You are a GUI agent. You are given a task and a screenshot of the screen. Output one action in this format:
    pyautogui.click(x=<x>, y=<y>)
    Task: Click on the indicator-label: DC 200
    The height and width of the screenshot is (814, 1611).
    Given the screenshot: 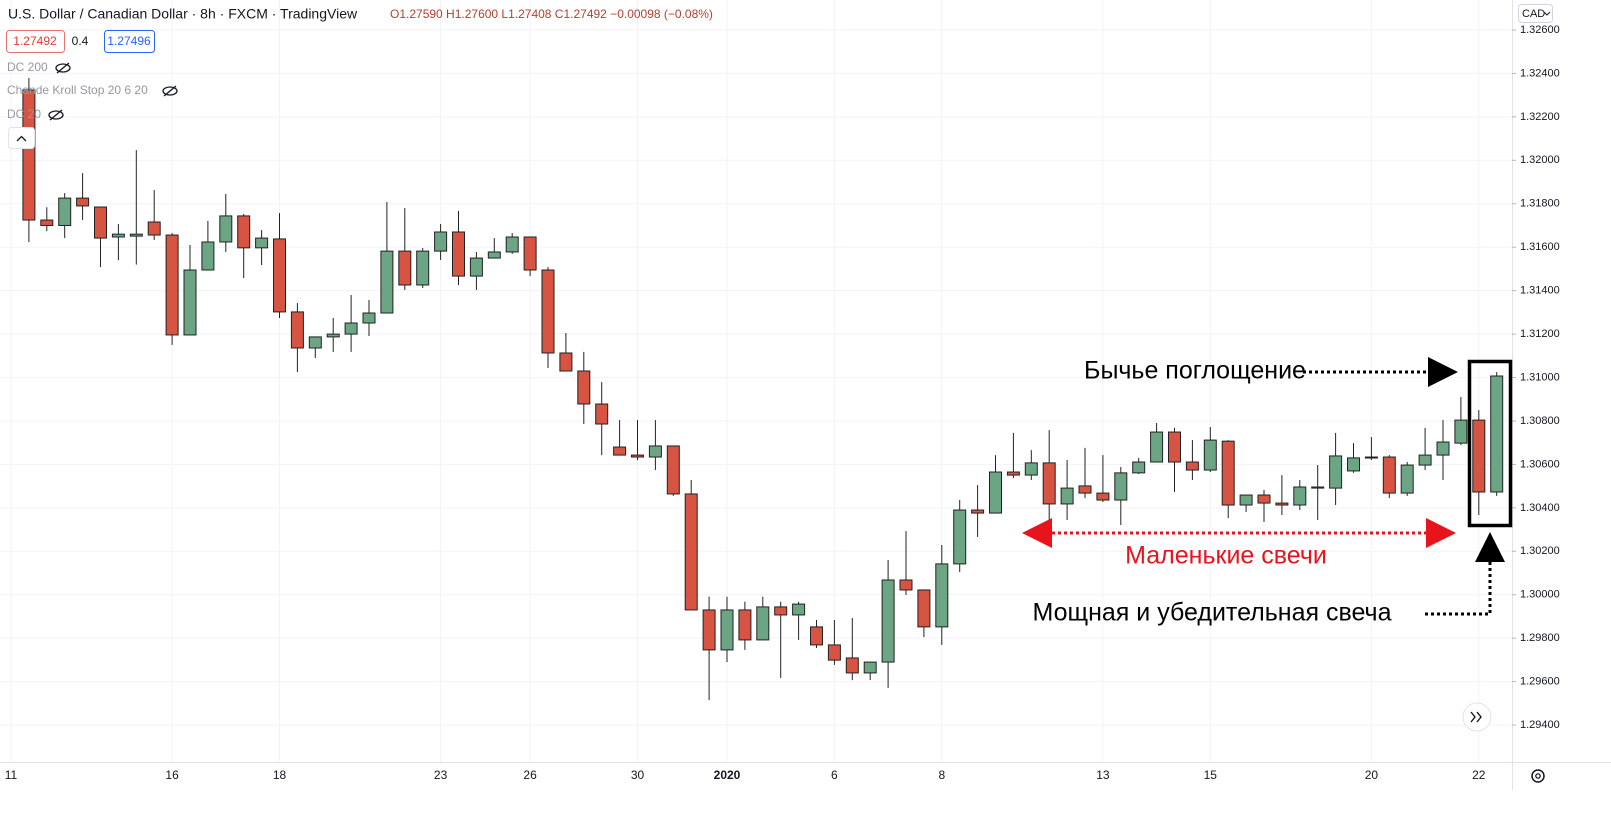 What is the action you would take?
    pyautogui.click(x=27, y=67)
    